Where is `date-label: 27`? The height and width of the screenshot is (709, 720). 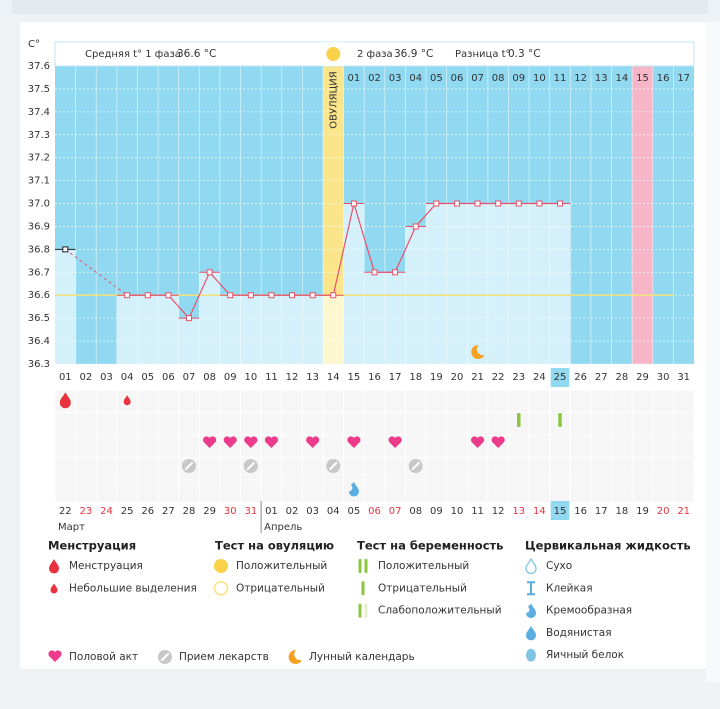 date-label: 27 is located at coordinates (168, 511).